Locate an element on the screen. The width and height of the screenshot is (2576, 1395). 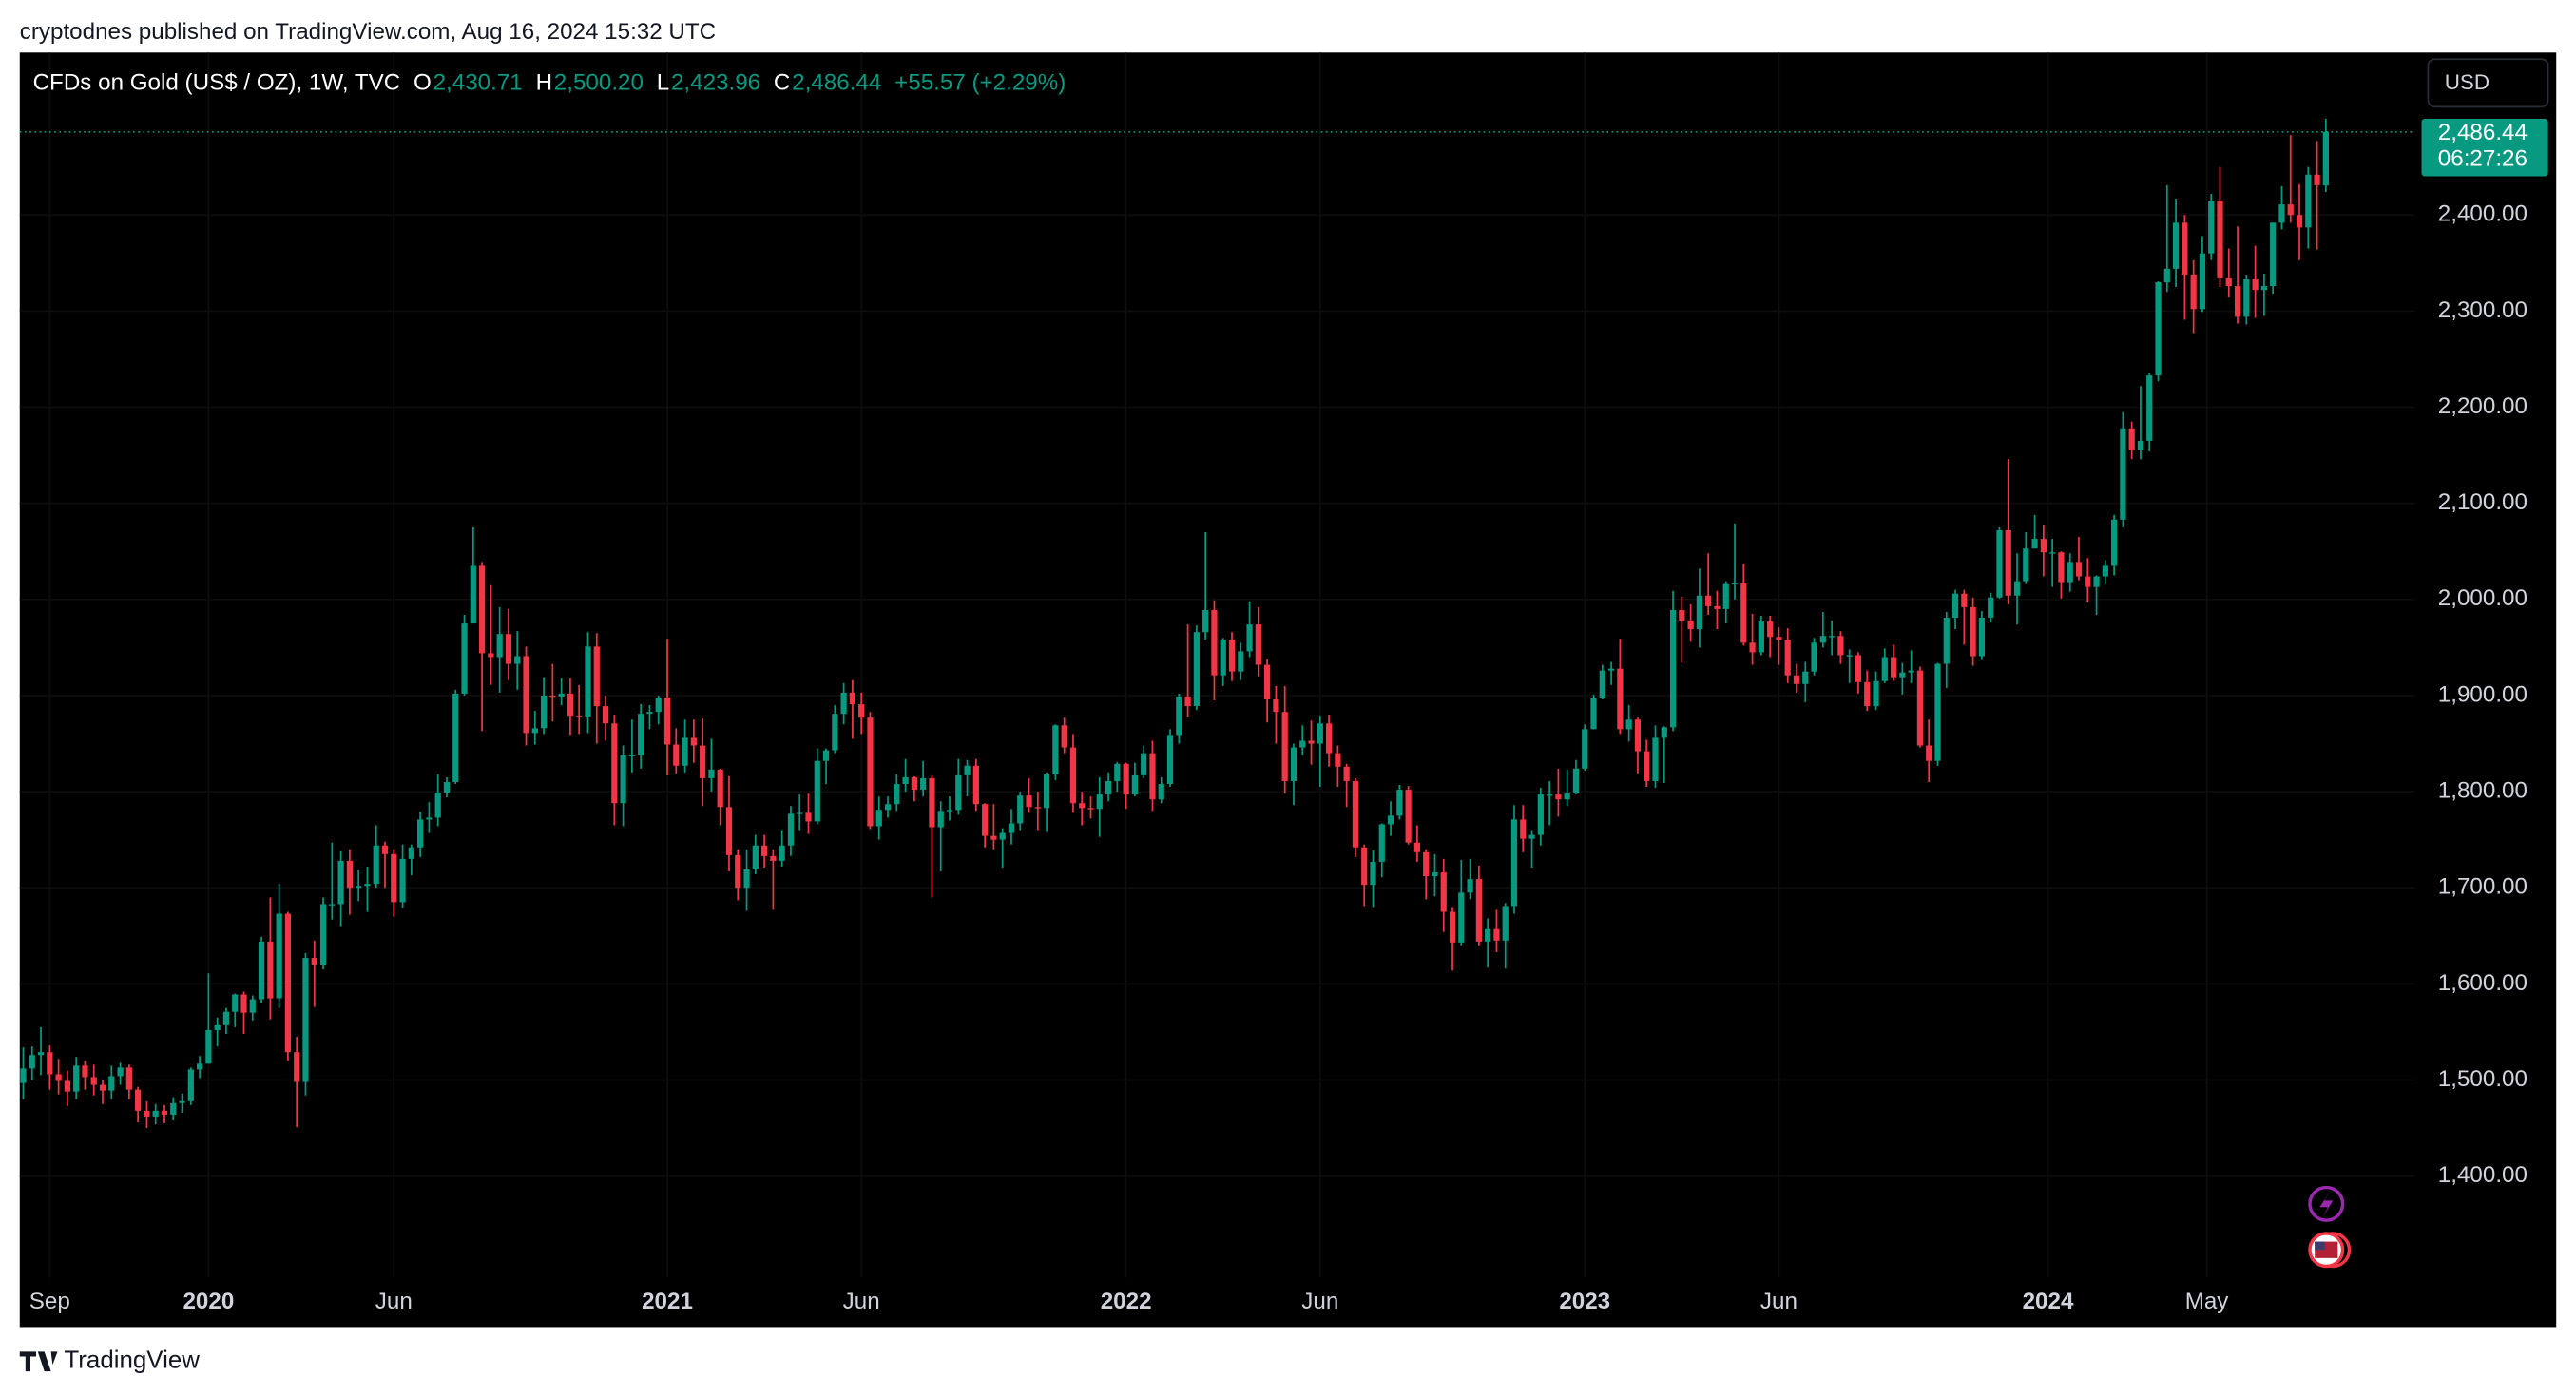
x-tick-label: 2022 is located at coordinates (1126, 1301).